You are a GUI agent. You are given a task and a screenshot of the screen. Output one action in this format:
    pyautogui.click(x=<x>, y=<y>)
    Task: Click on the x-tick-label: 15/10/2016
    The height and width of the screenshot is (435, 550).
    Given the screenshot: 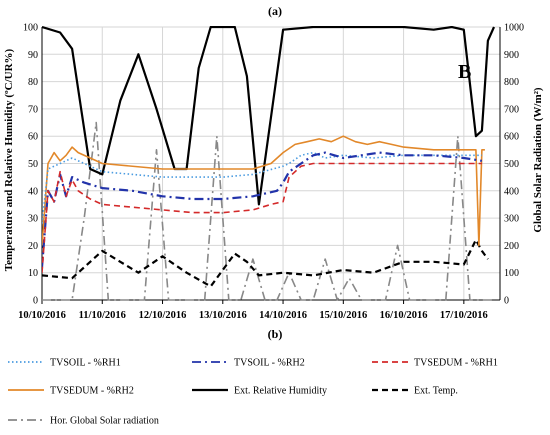 What is the action you would take?
    pyautogui.click(x=343, y=315)
    